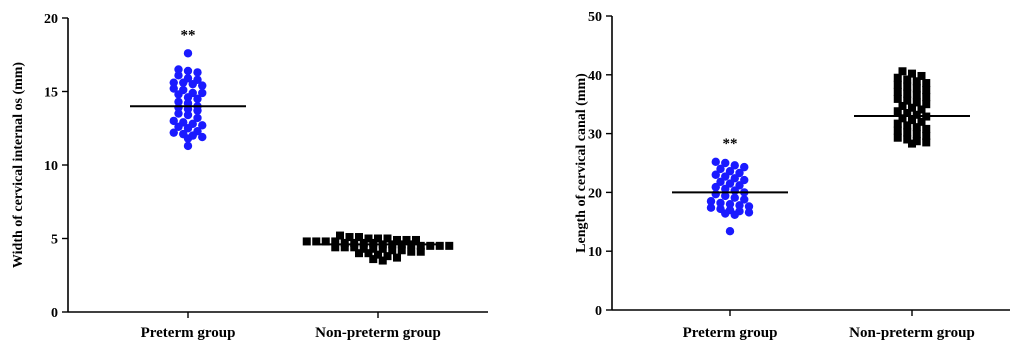  What do you see at coordinates (54, 240) in the screenshot?
I see `y-tick-label: 5` at bounding box center [54, 240].